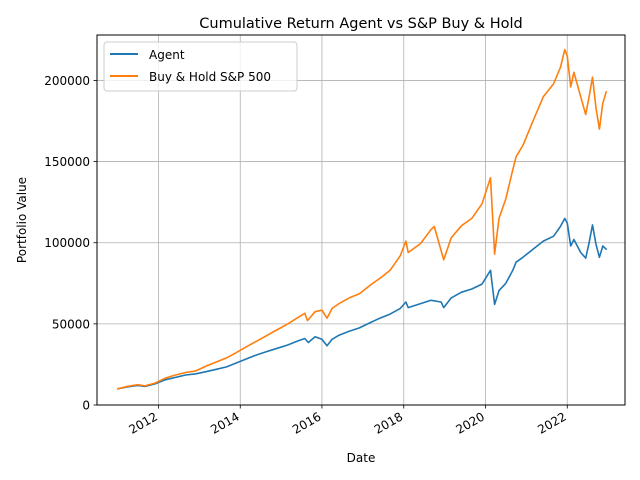  What do you see at coordinates (167, 55) in the screenshot?
I see `legend-label-agent: Agent` at bounding box center [167, 55].